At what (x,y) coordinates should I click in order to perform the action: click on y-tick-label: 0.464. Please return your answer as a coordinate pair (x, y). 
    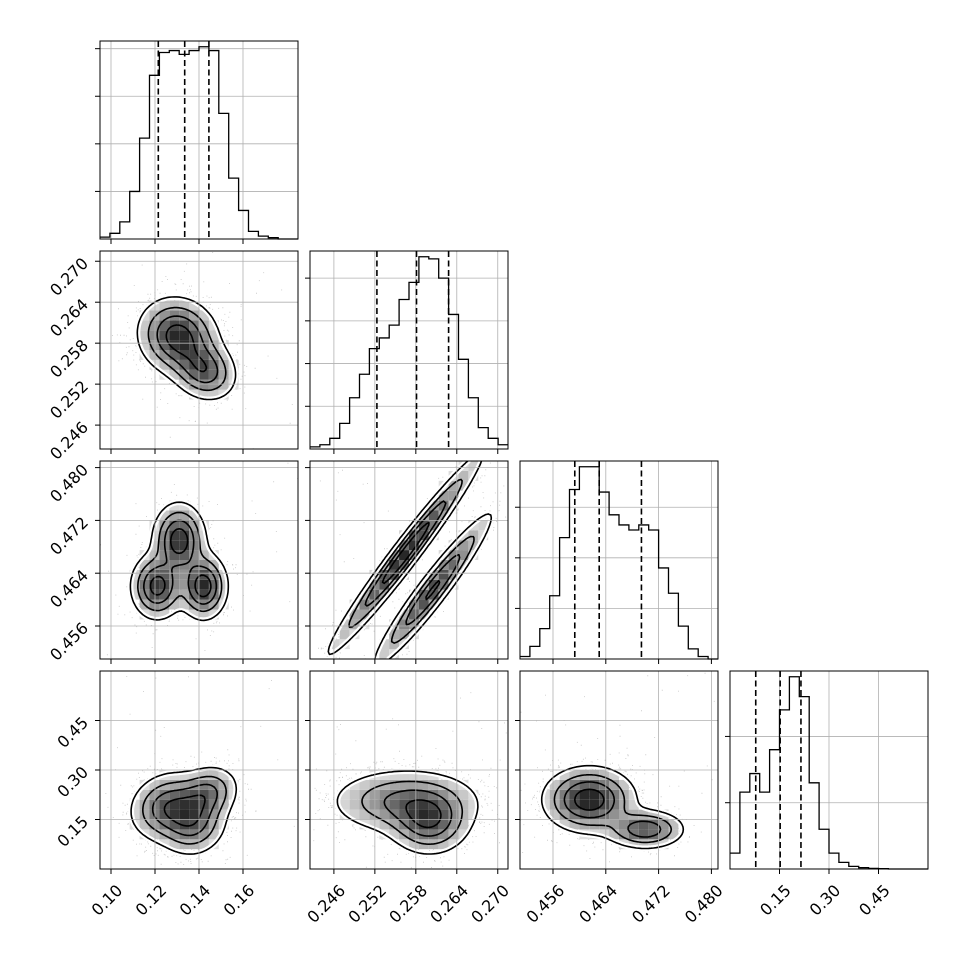
    Looking at the image, I should click on (69, 589).